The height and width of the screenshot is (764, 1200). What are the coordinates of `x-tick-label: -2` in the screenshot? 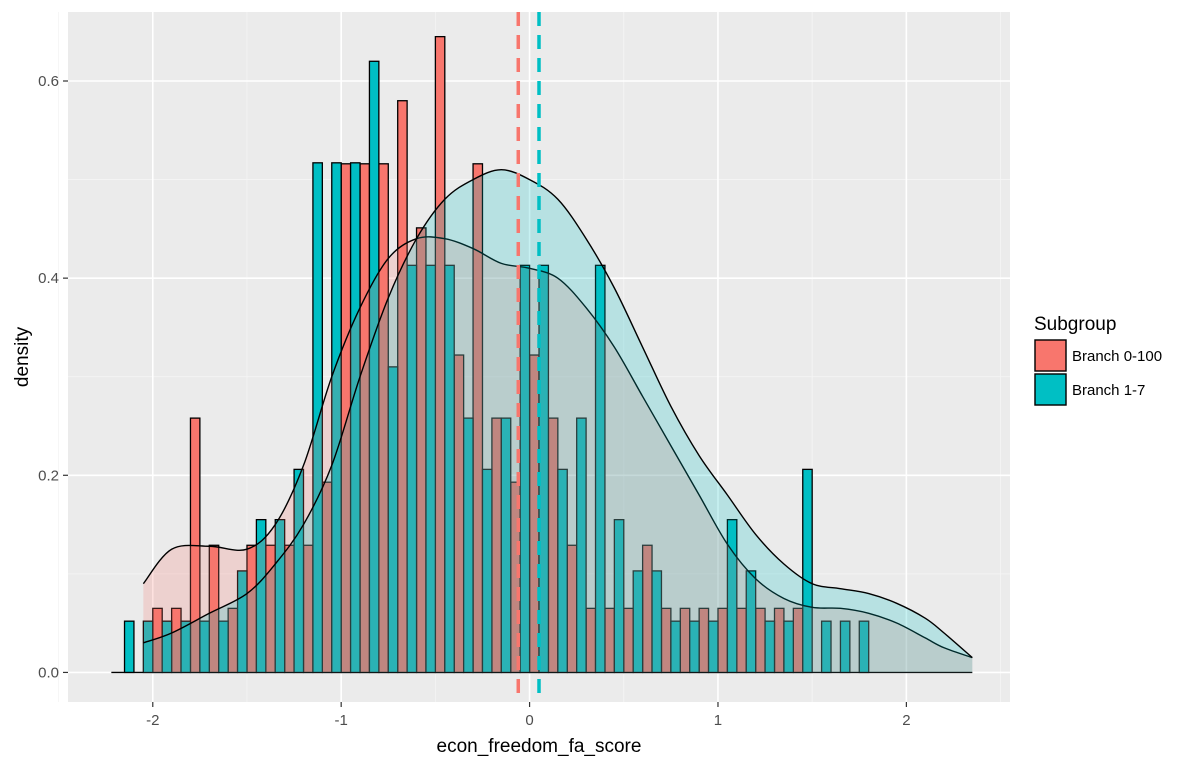 It's located at (152, 720).